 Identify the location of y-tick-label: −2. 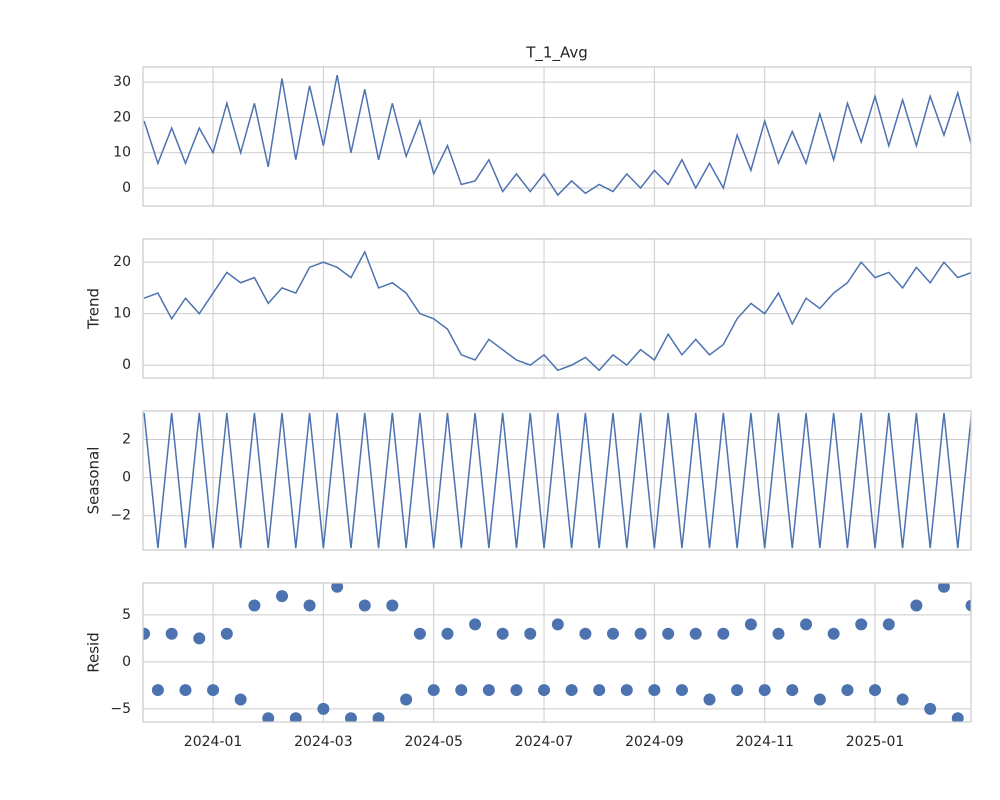
(120, 516).